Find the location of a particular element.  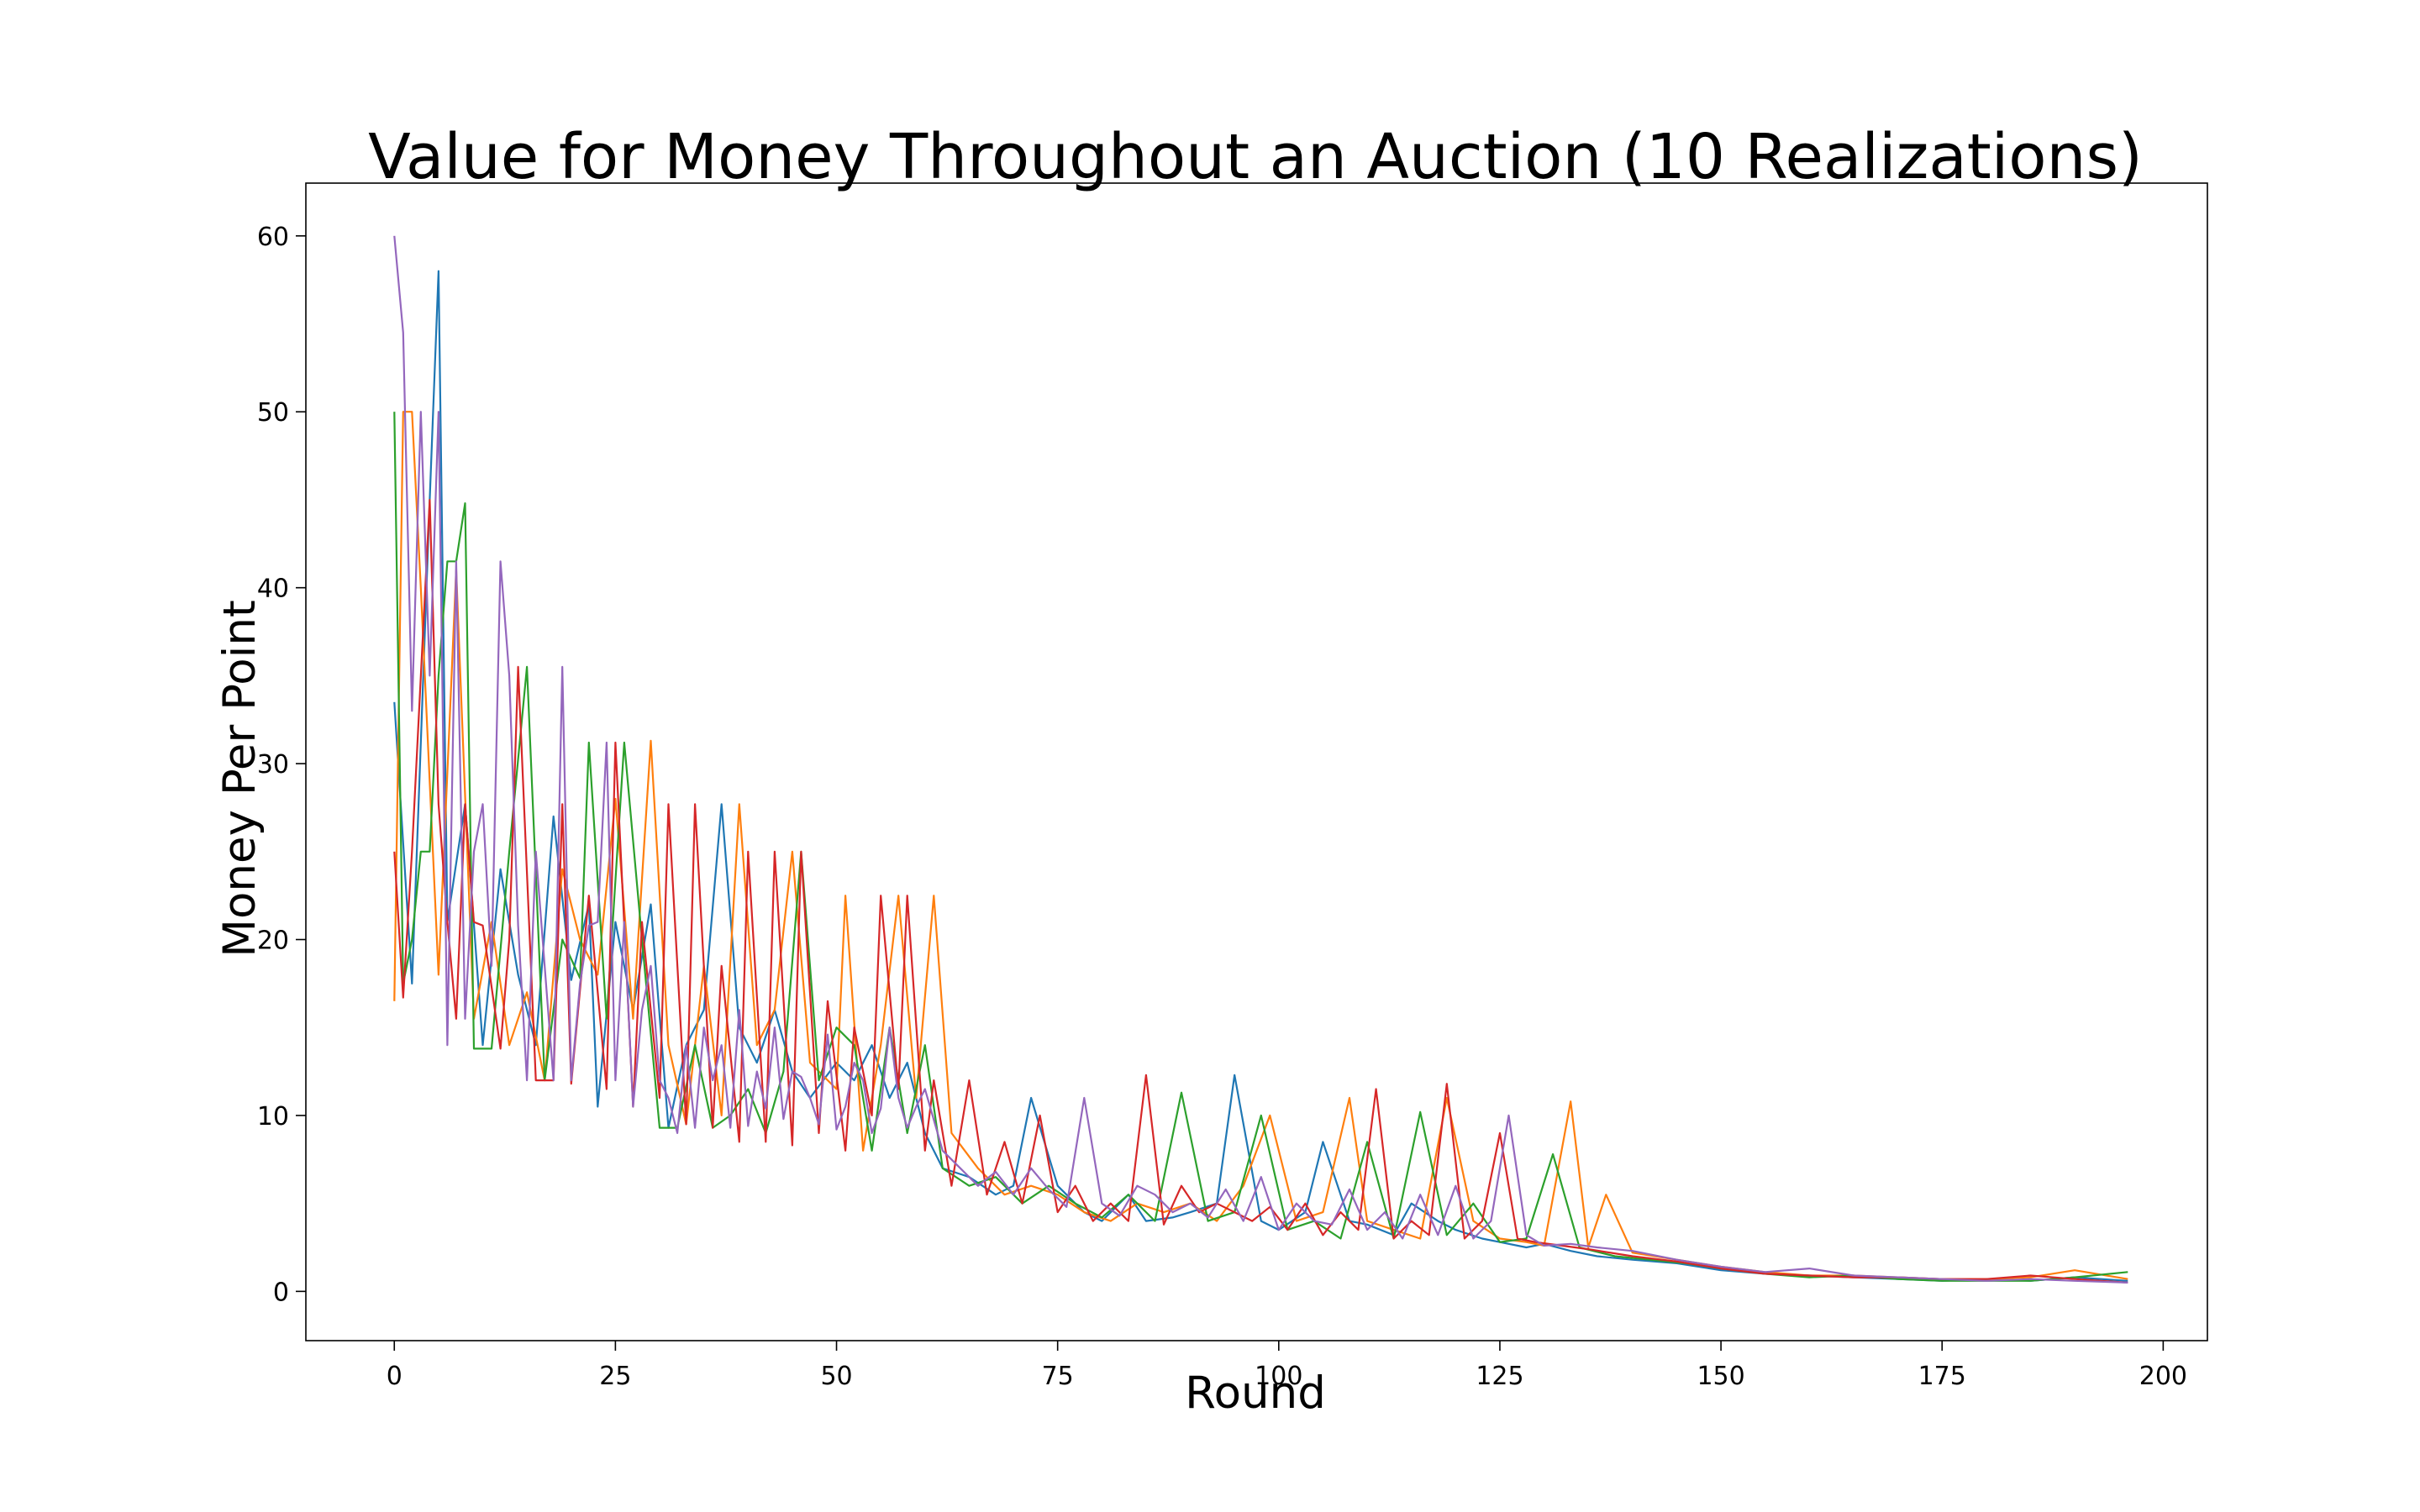

y-tick-label: 30 is located at coordinates (273, 765).